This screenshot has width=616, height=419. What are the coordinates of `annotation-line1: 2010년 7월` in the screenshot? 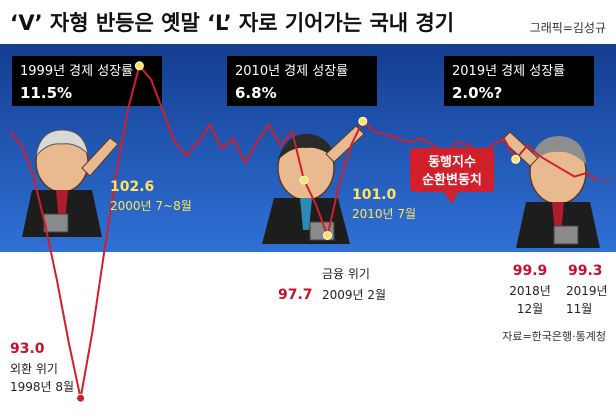 It's located at (384, 214).